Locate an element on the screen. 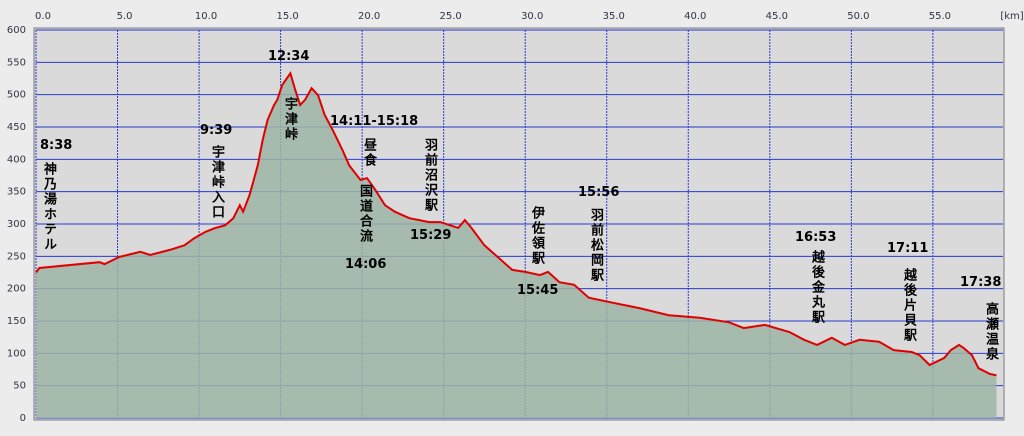 This screenshot has height=436, width=1024. x-tick-label: 5.0 is located at coordinates (125, 16).